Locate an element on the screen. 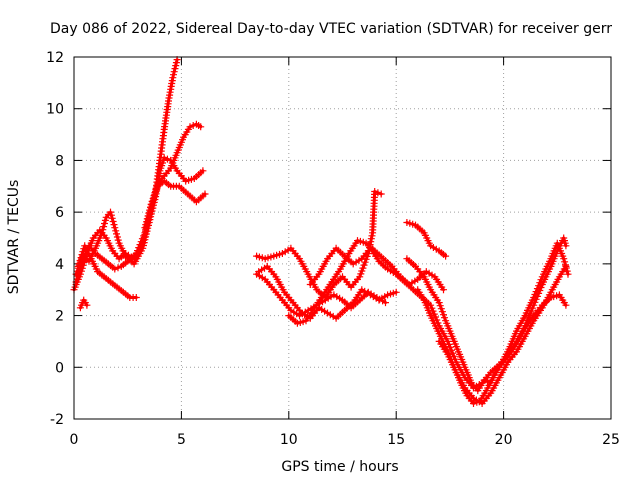 Image resolution: width=640 pixels, height=480 pixels. y-tick-label: 4 is located at coordinates (59, 265).